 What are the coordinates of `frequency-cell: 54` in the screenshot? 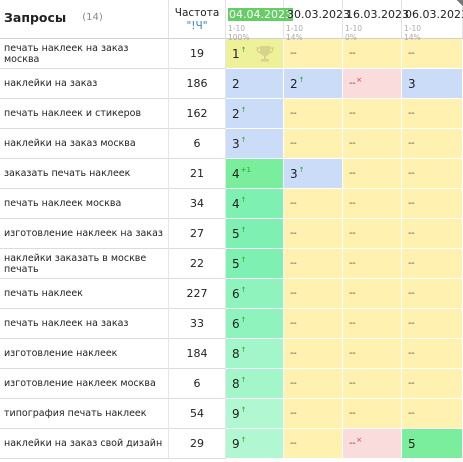 It's located at (197, 414).